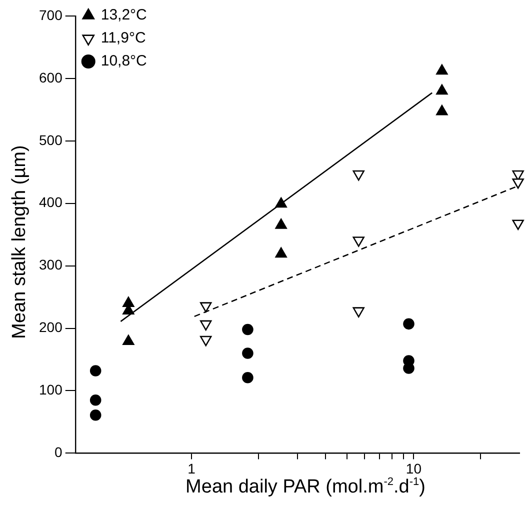 The height and width of the screenshot is (508, 527). Describe the element at coordinates (58, 452) in the screenshot. I see `y-tick-label: 0` at that location.